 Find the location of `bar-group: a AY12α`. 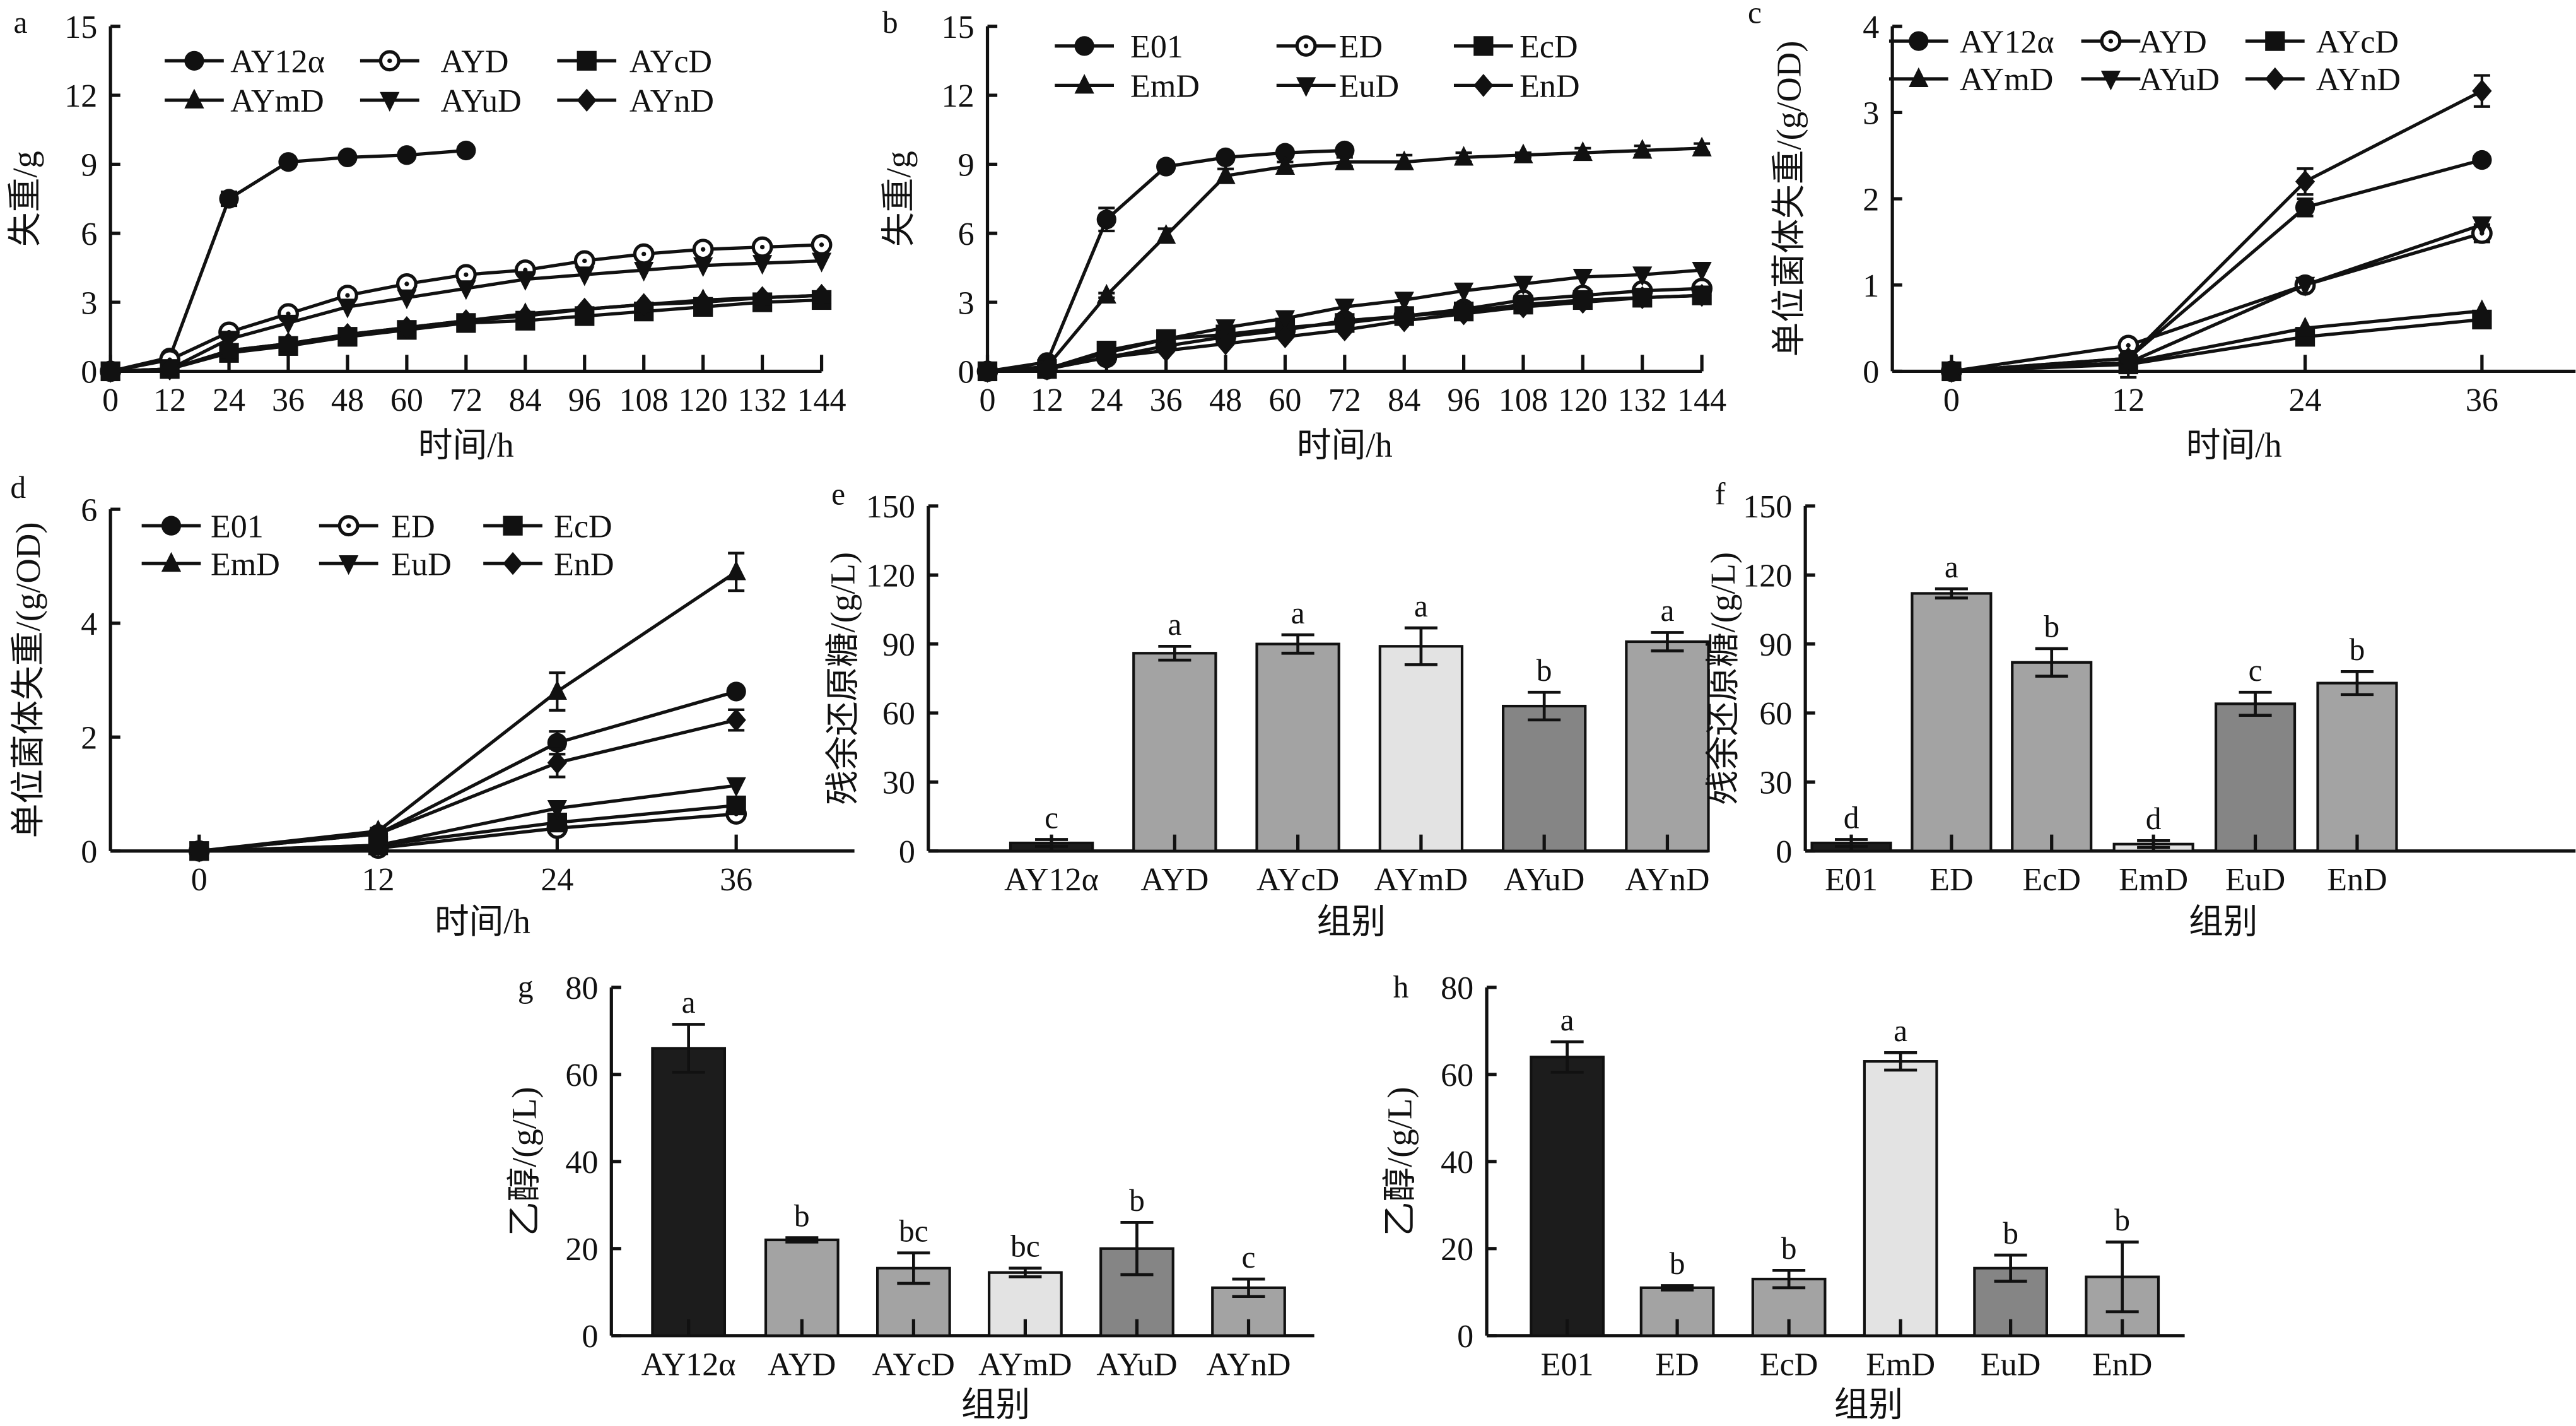

bar-group: a AY12α is located at coordinates (688, 1183).